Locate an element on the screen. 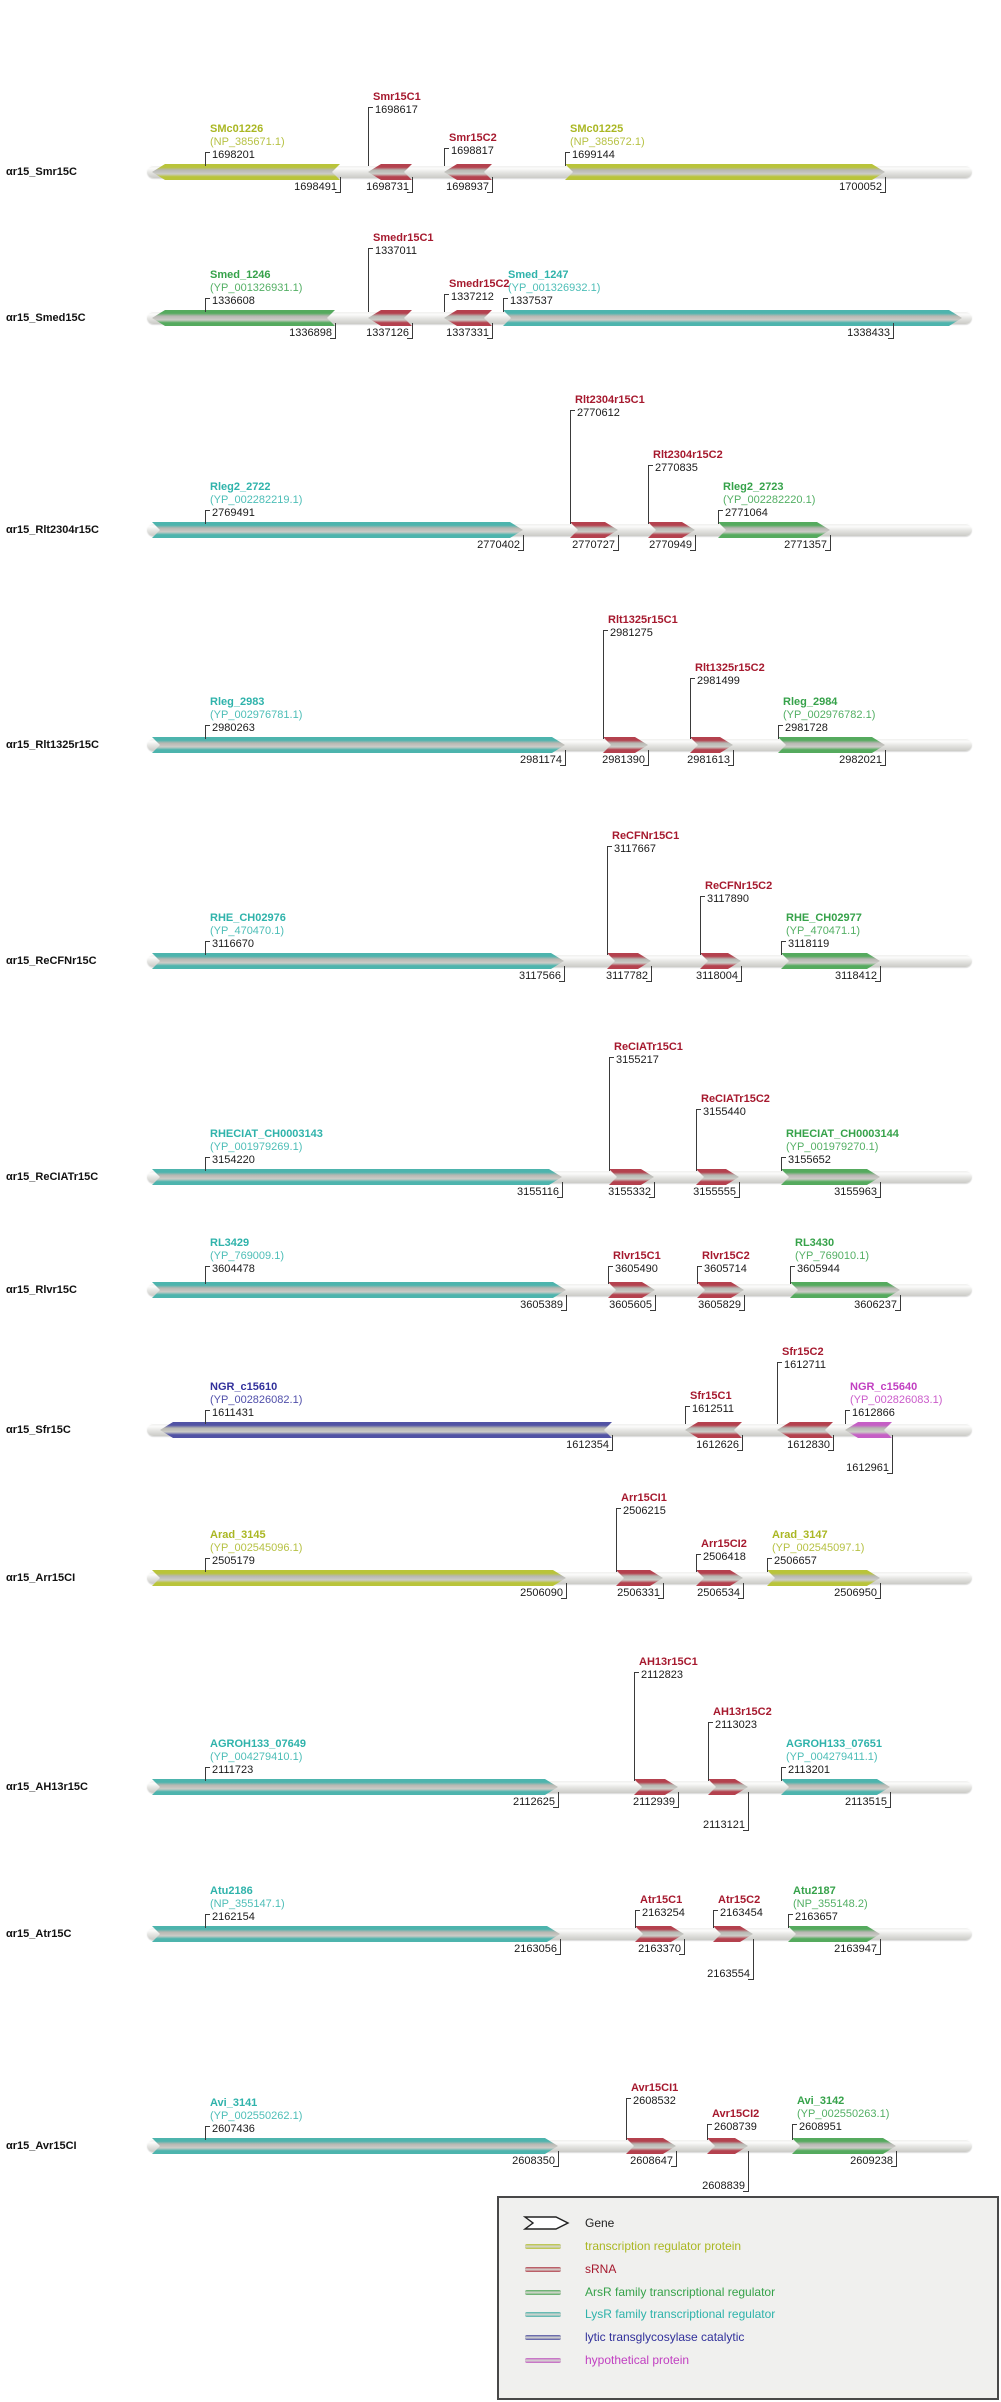 This screenshot has height=2402, width=1001. start-coord-label: 2506418 is located at coordinates (724, 1557).